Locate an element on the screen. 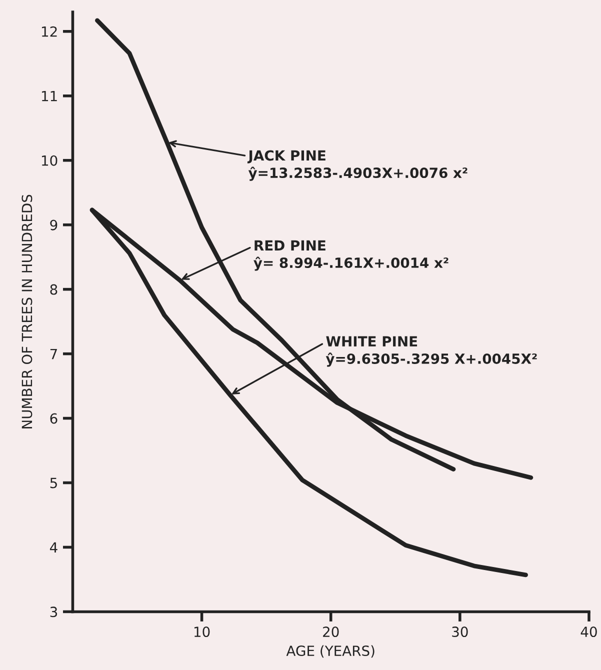 The width and height of the screenshot is (601, 670). y-tick-label: 6 is located at coordinates (54, 418).